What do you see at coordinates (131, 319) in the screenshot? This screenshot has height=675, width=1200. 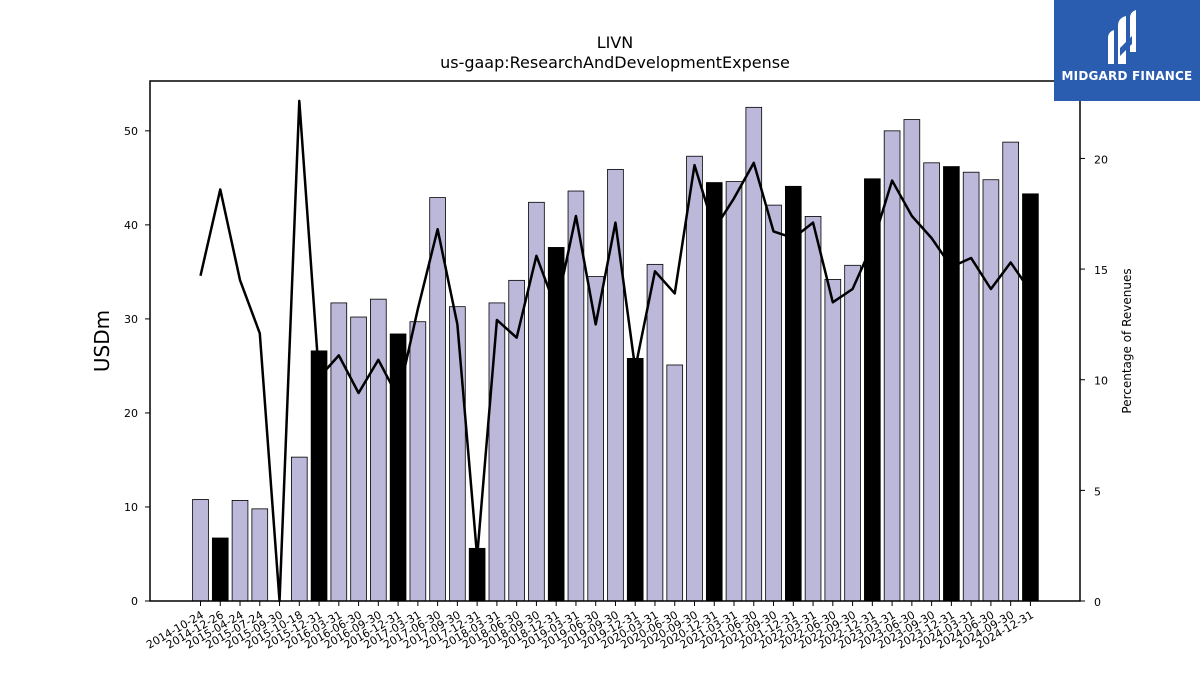 I see `ytick-left-label: 30` at bounding box center [131, 319].